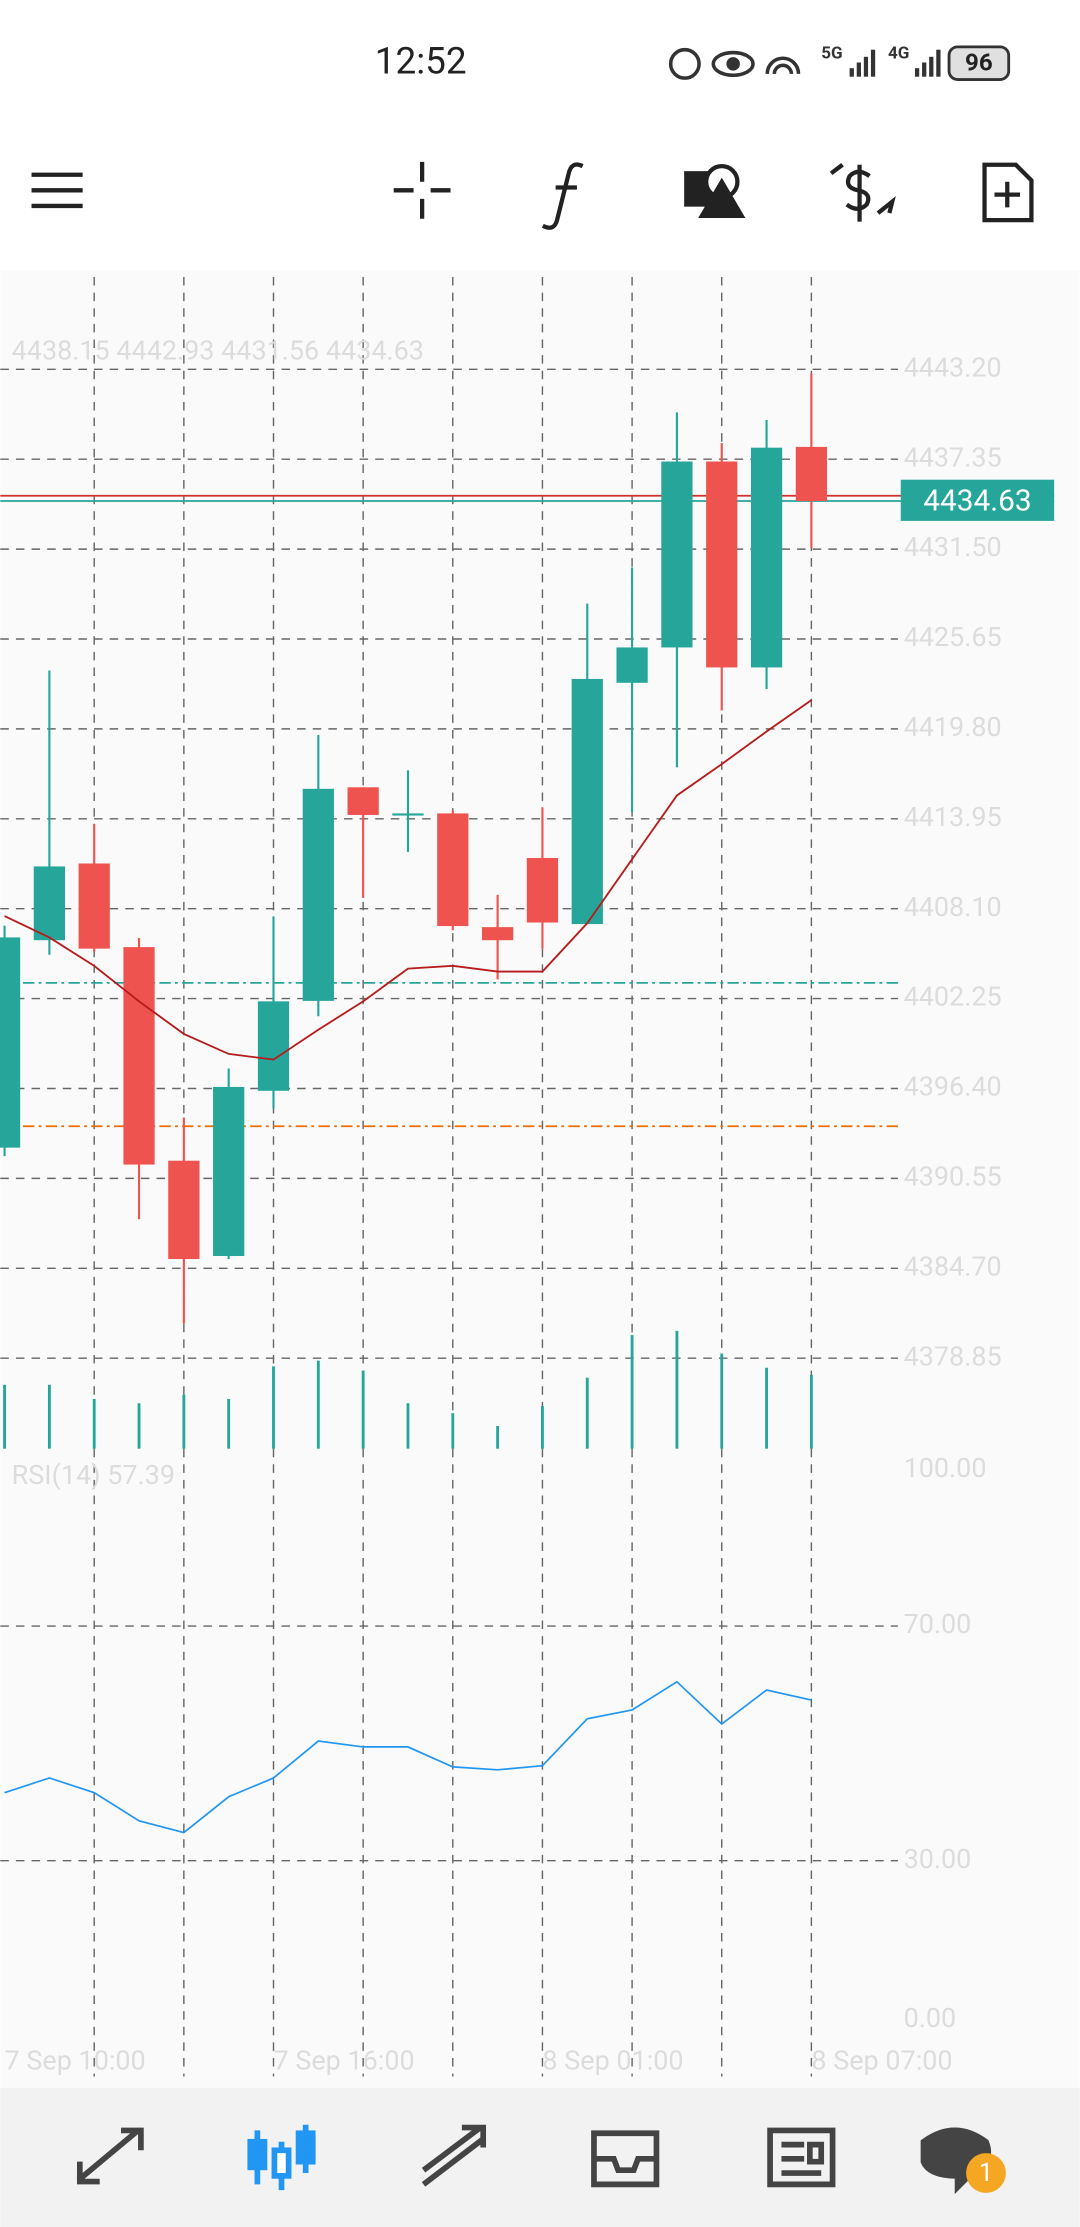  What do you see at coordinates (953, 637) in the screenshot?
I see `y-tick-label: 4425.65` at bounding box center [953, 637].